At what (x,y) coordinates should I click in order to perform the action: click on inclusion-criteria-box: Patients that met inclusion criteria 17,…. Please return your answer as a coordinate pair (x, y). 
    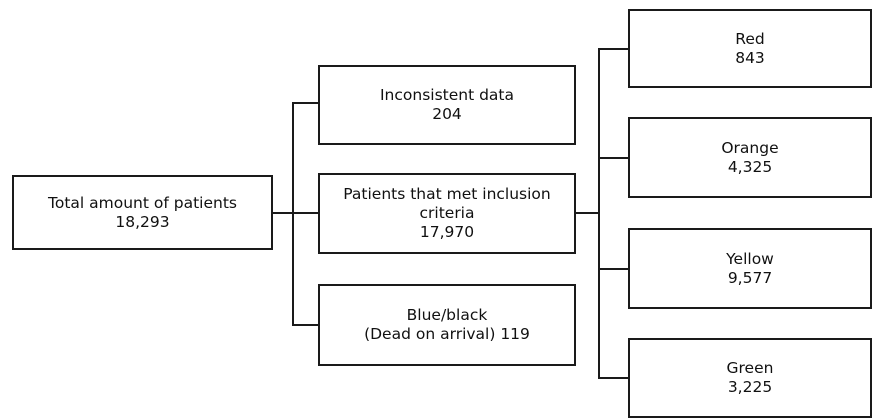
    Looking at the image, I should click on (447, 213).